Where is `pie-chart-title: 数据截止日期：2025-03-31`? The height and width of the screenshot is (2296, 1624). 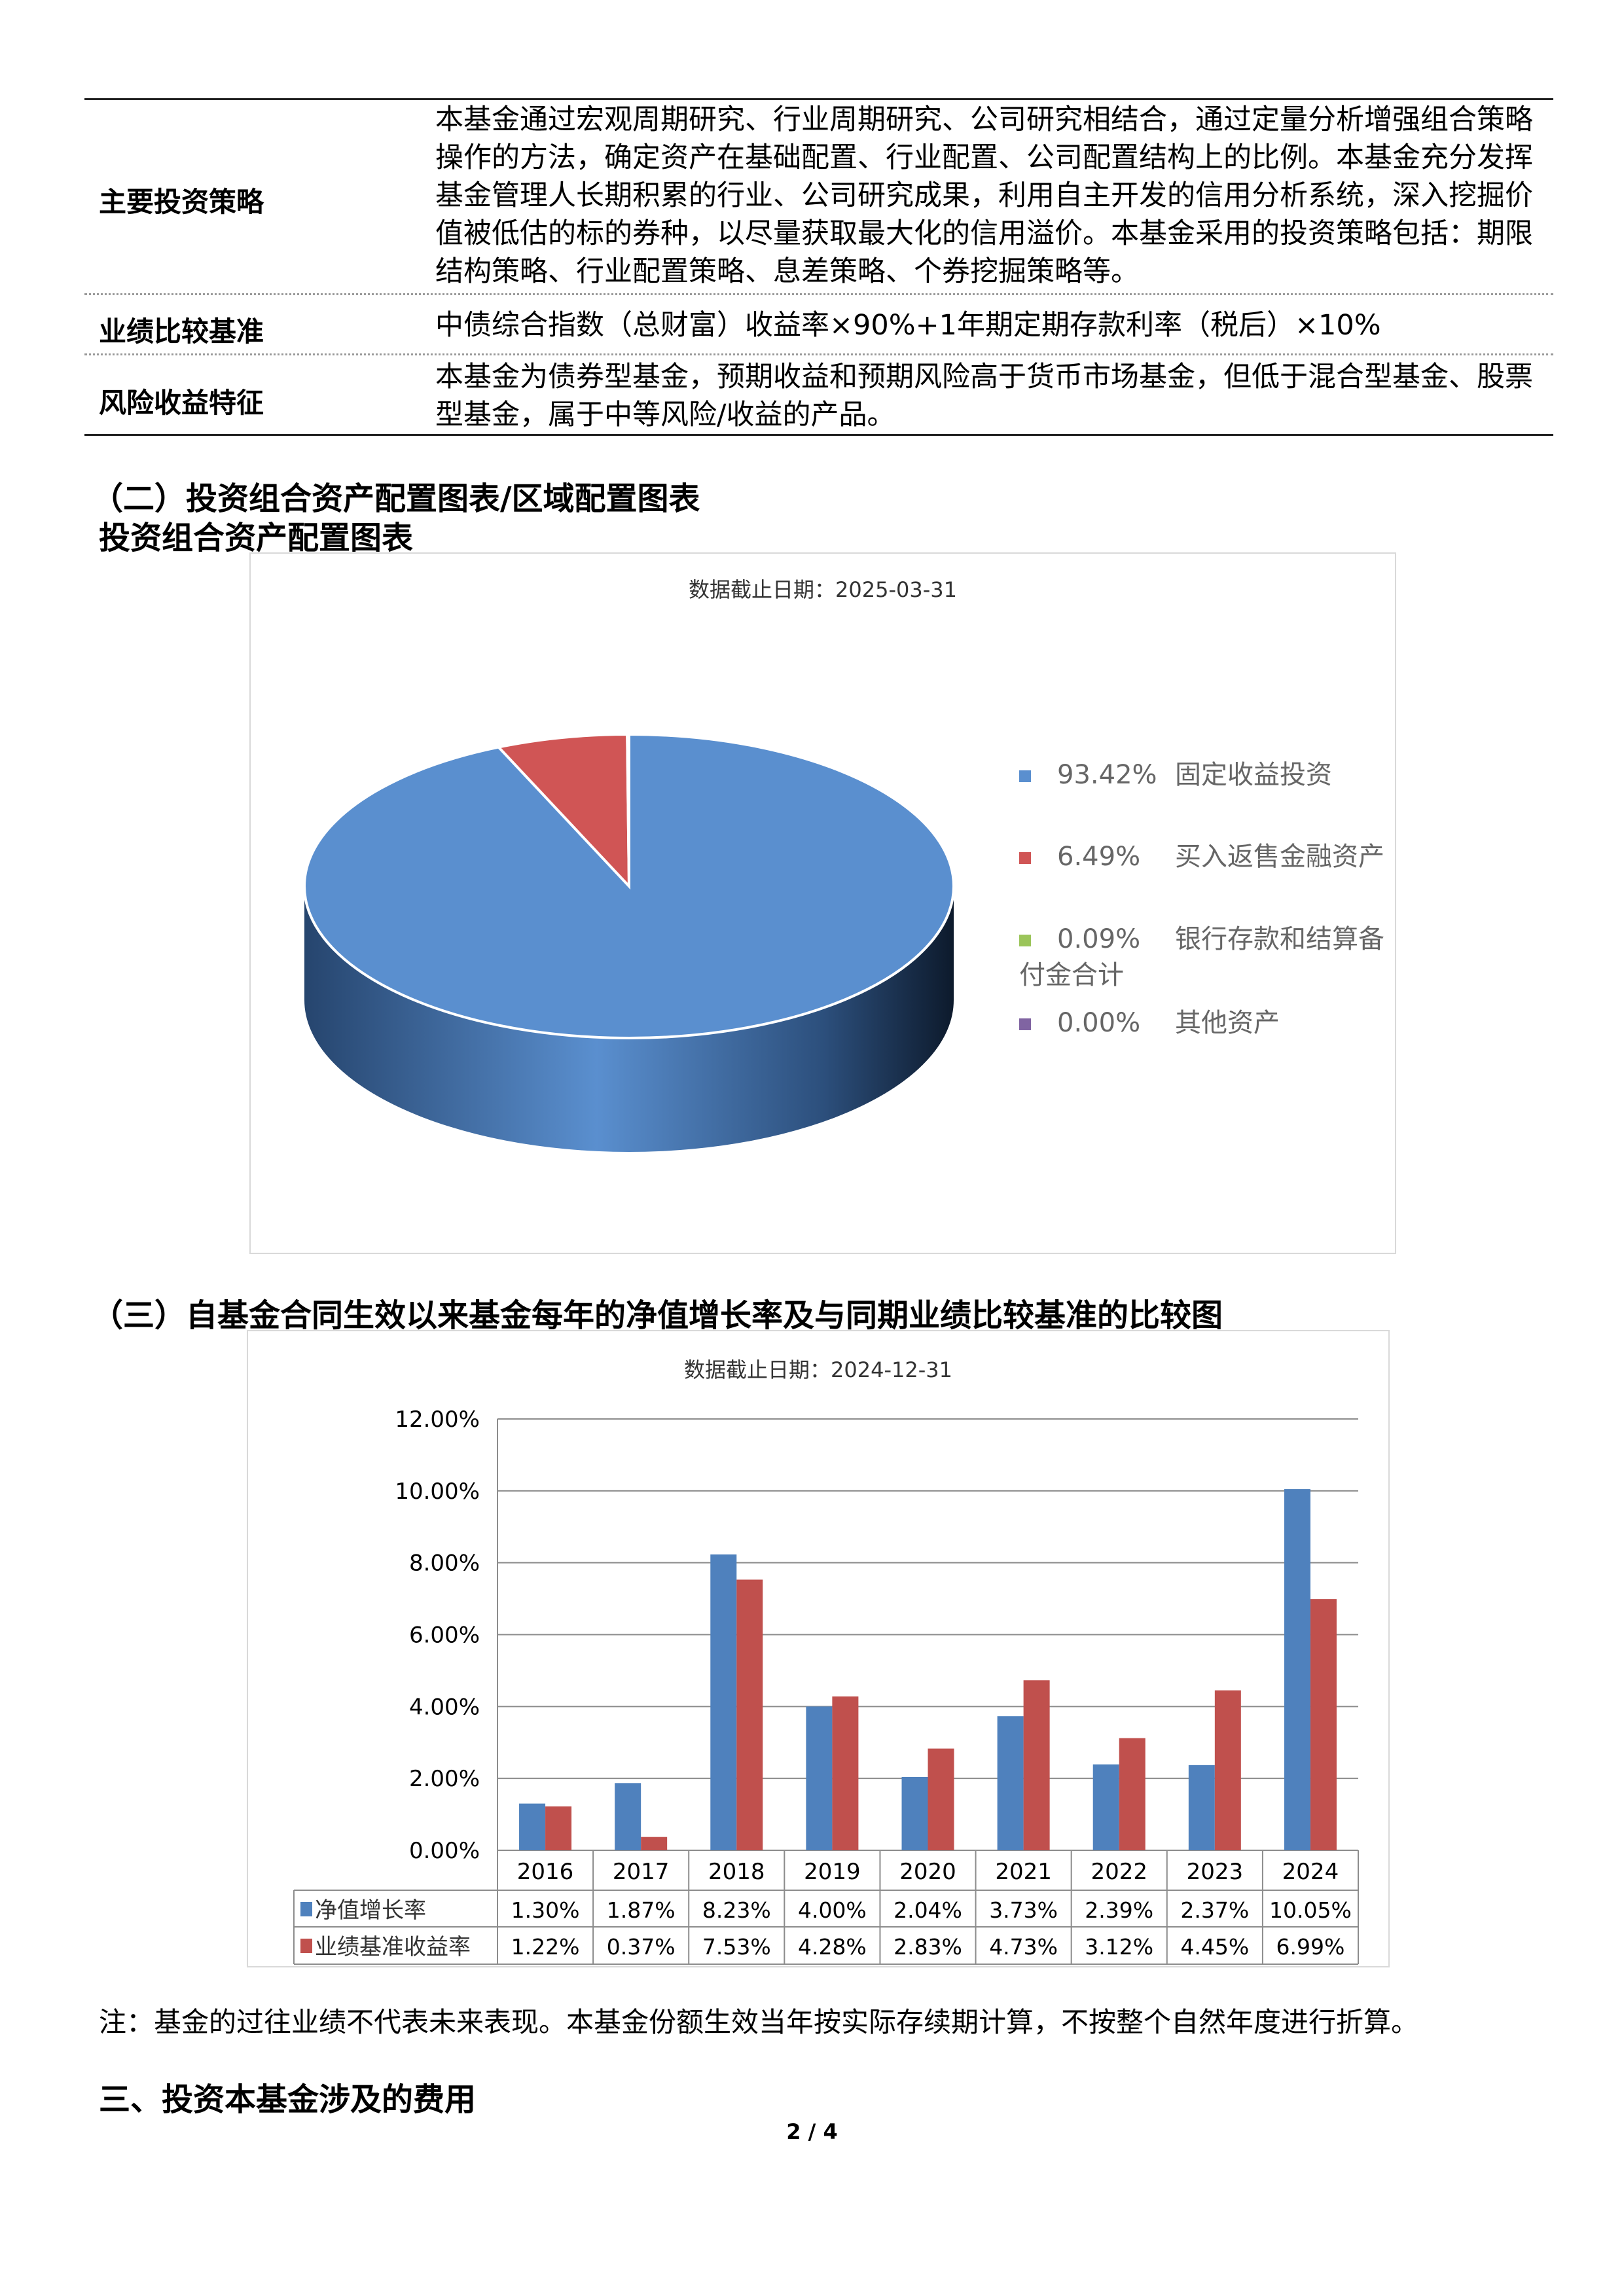
pie-chart-title: 数据截止日期：2025-03-31 is located at coordinates (823, 589).